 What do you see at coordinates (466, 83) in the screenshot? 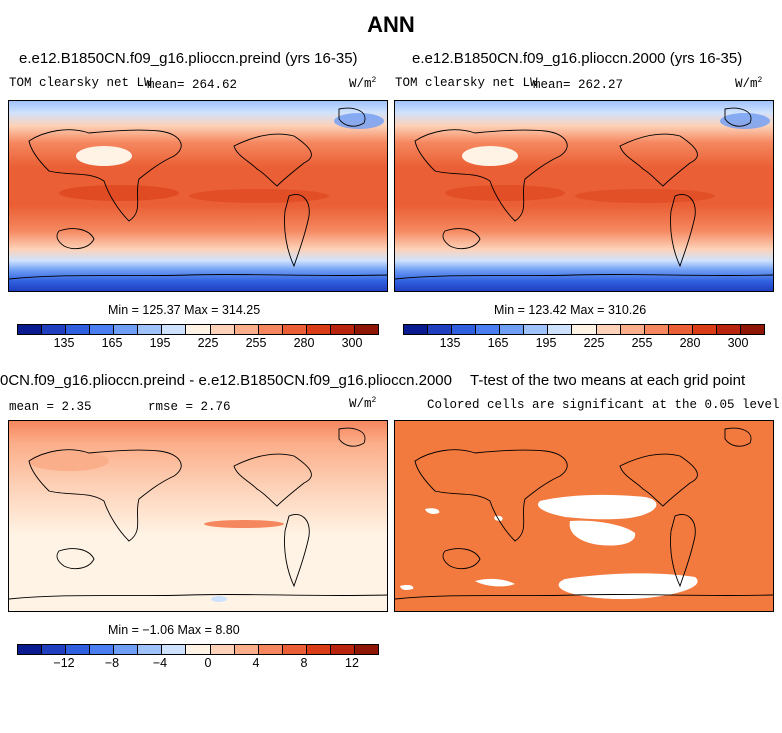
I see `panel2-subtitle: TOM clearsky net LW` at bounding box center [466, 83].